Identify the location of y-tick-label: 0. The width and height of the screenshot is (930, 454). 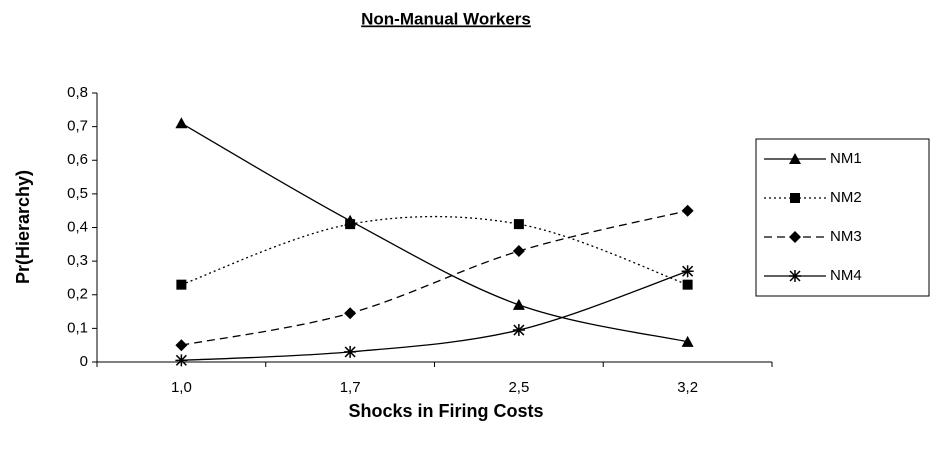
(84, 361).